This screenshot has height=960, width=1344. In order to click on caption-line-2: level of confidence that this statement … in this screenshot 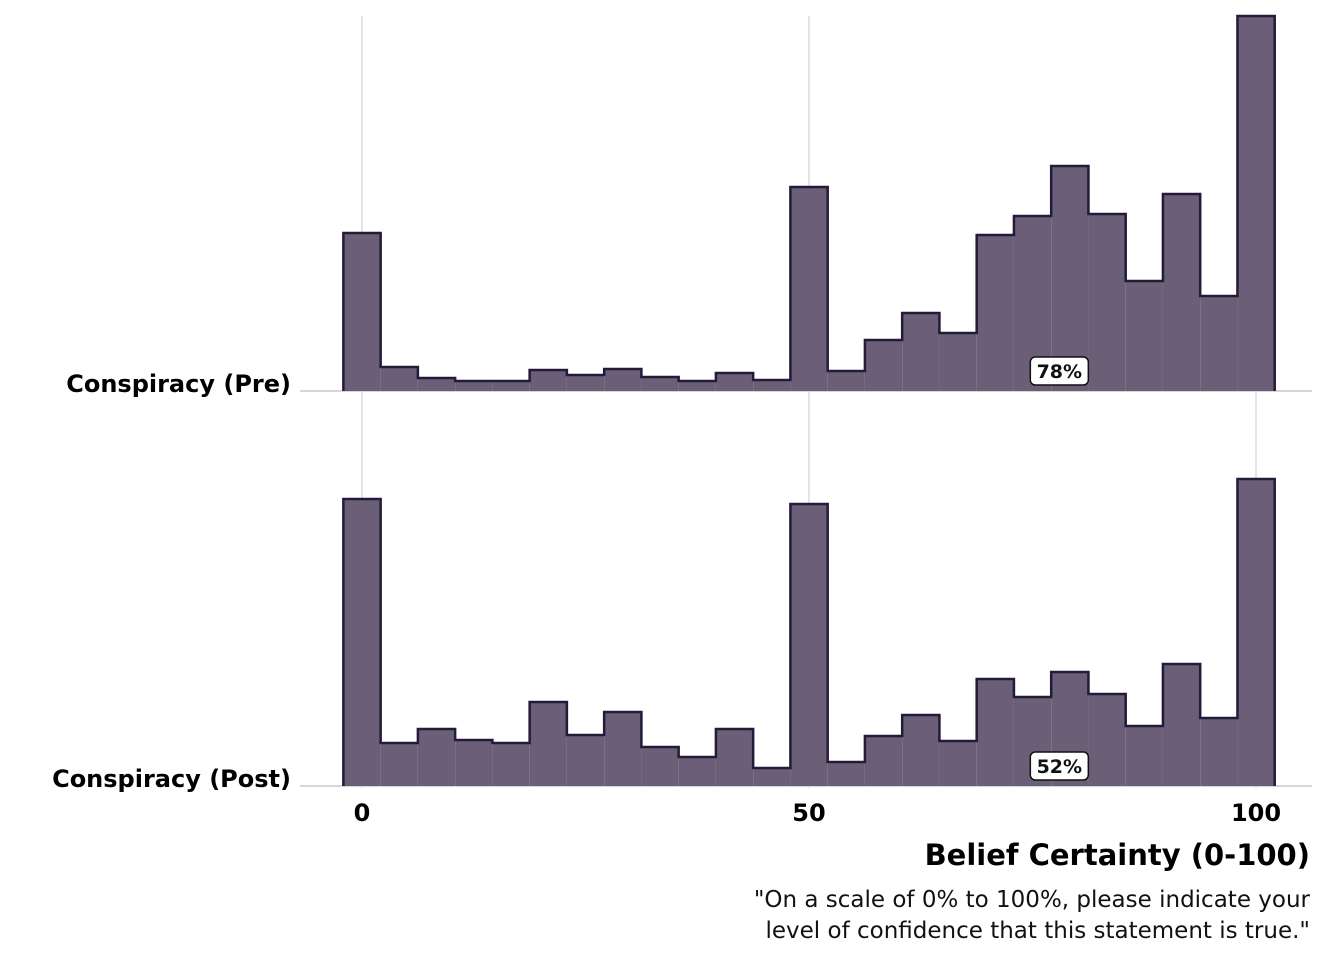, I will do `click(1038, 931)`.